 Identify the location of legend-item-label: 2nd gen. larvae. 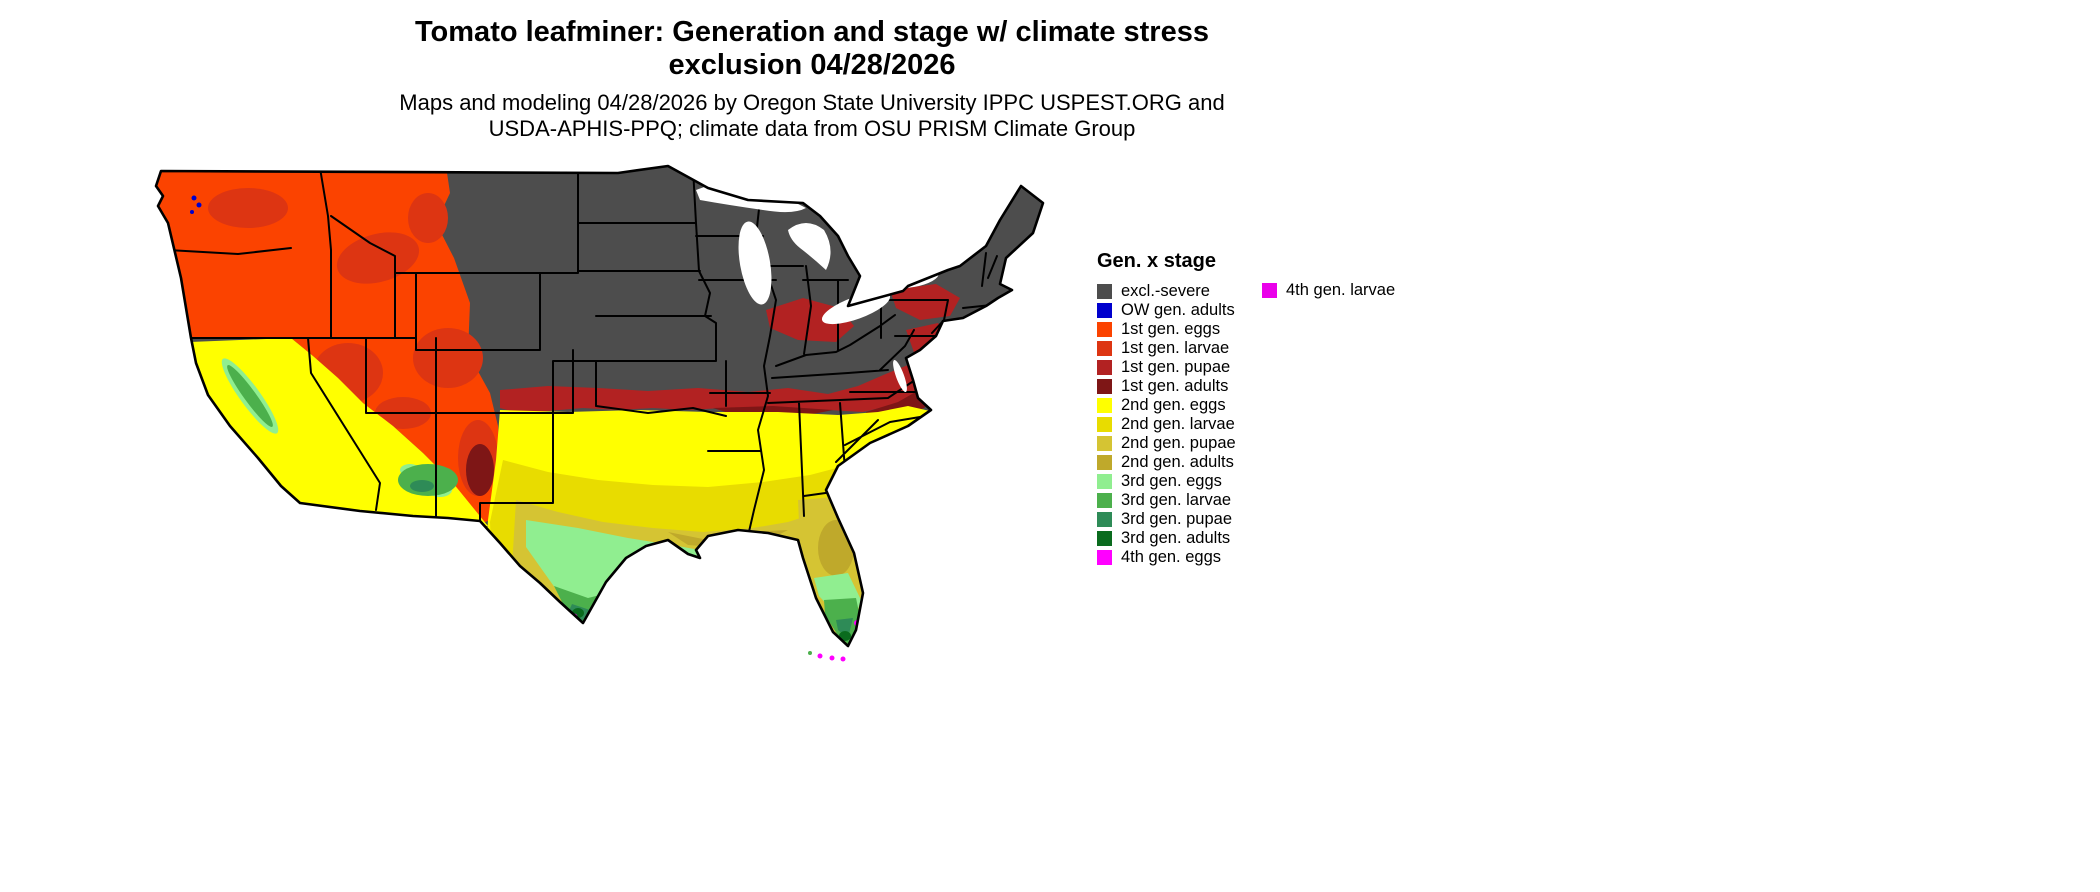
(1178, 424).